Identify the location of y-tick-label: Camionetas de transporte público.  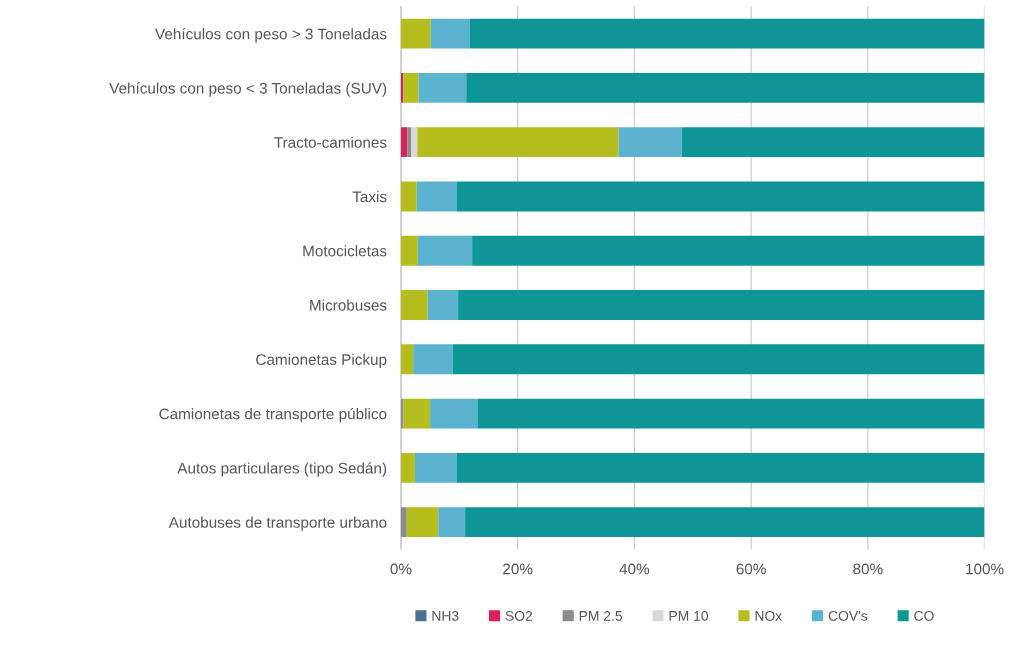
(273, 415).